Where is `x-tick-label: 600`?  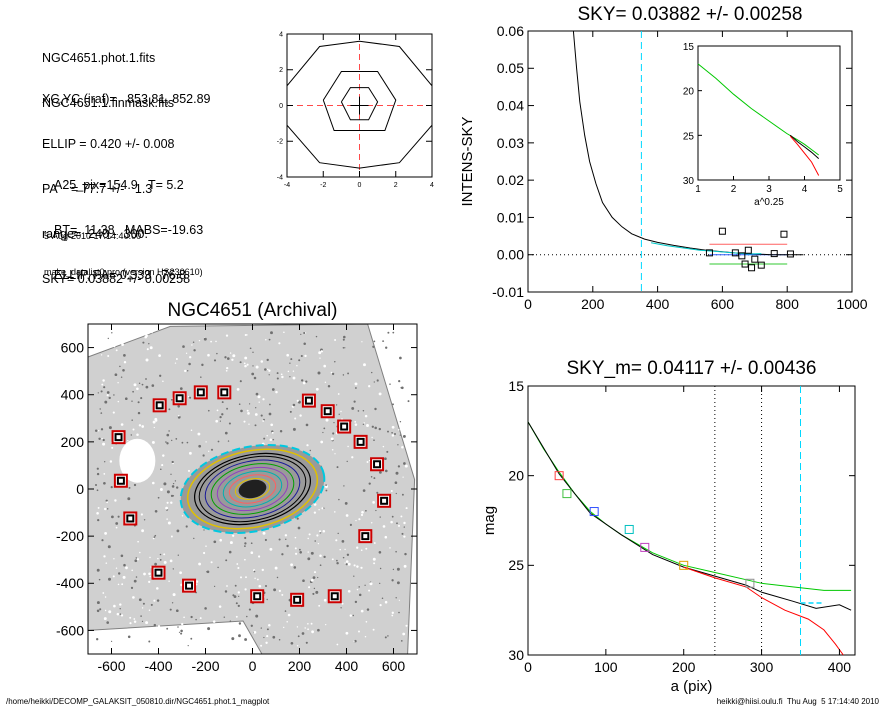
x-tick-label: 600 is located at coordinates (723, 304).